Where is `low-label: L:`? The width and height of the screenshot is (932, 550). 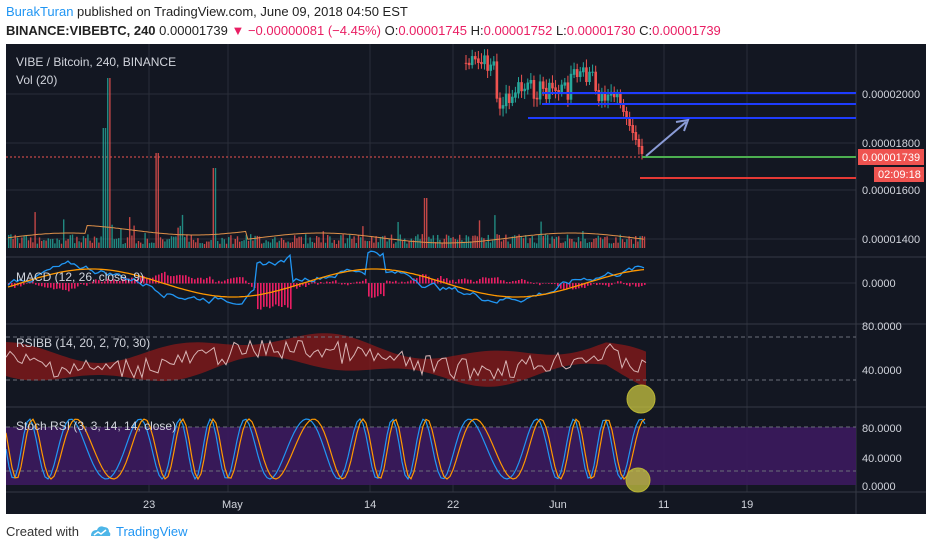
low-label: L: is located at coordinates (561, 30).